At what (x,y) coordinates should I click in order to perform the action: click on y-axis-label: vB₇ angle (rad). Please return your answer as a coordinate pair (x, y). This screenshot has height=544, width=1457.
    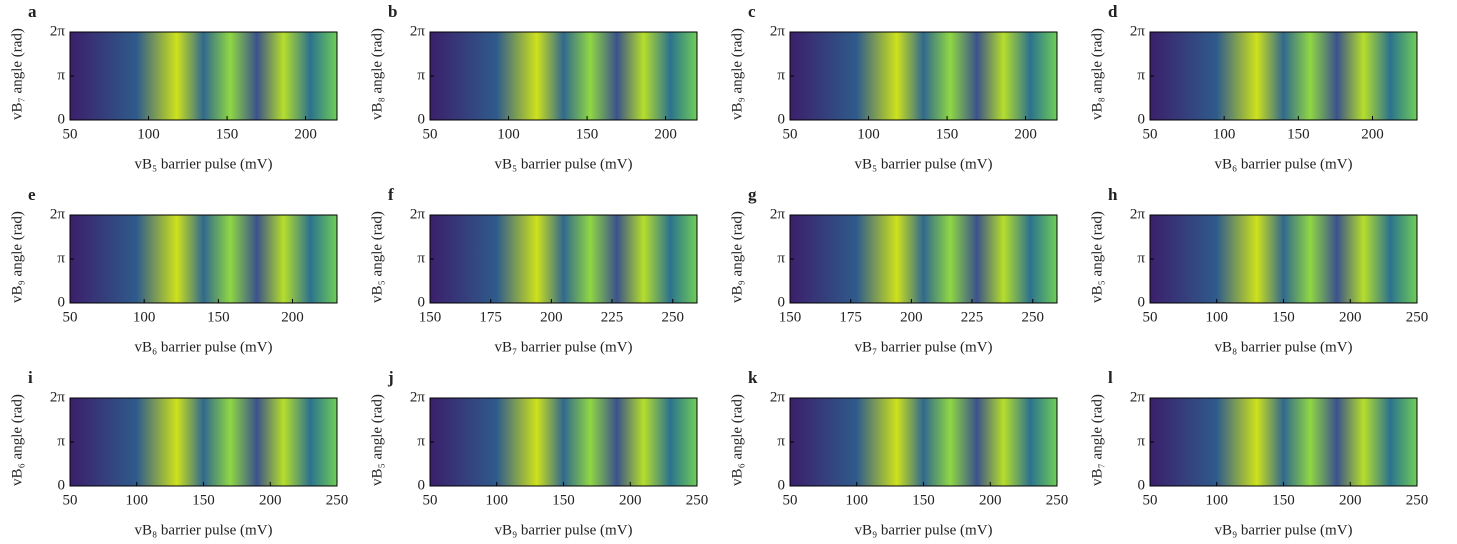
    Looking at the image, I should click on (17, 74).